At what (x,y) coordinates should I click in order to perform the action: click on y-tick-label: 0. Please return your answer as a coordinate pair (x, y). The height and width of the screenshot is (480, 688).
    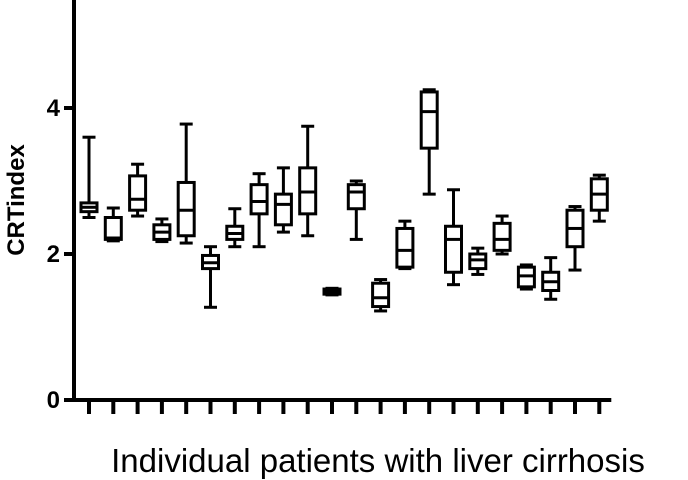
    Looking at the image, I should click on (53, 400).